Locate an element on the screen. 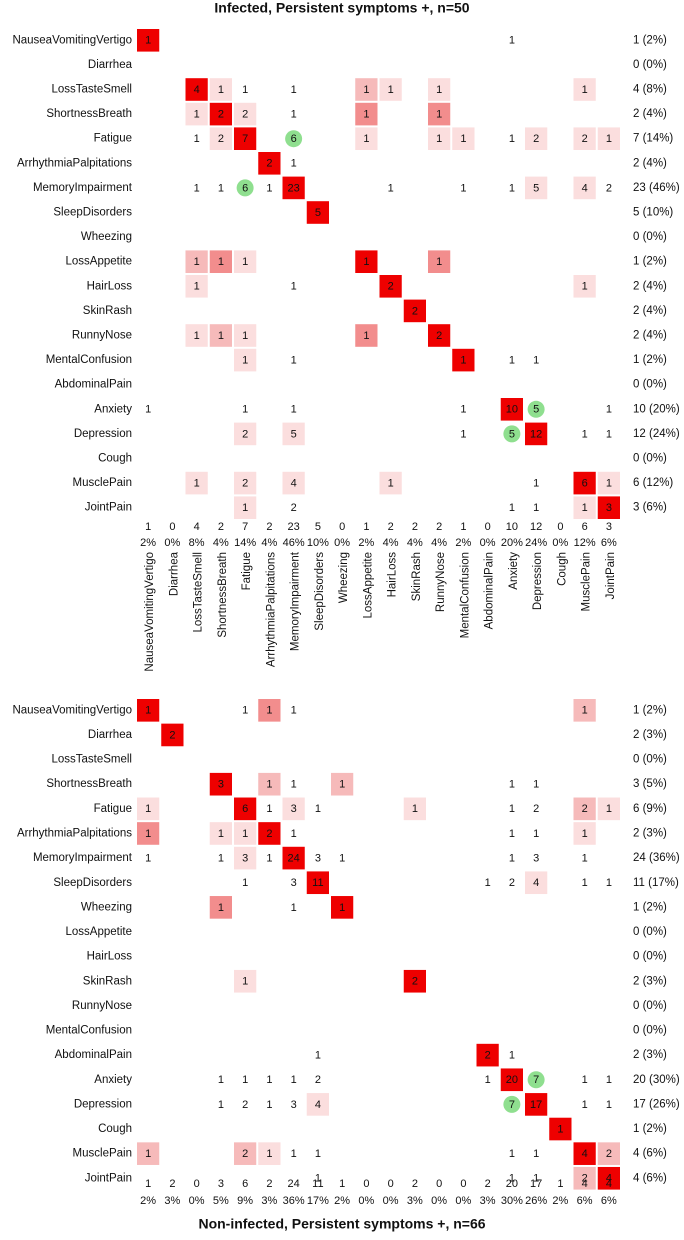 Image resolution: width=684 pixels, height=1240 pixels. row-label-abdominalpain: AbdominalPain is located at coordinates (93, 1055).